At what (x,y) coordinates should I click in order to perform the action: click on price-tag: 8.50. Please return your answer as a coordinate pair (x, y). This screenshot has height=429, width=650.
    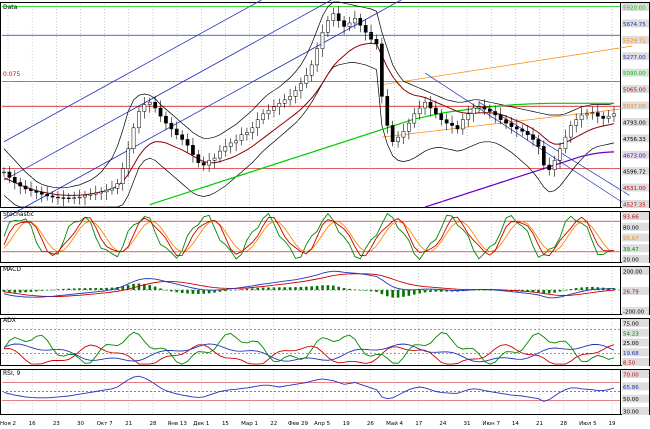
    Looking at the image, I should click on (629, 364).